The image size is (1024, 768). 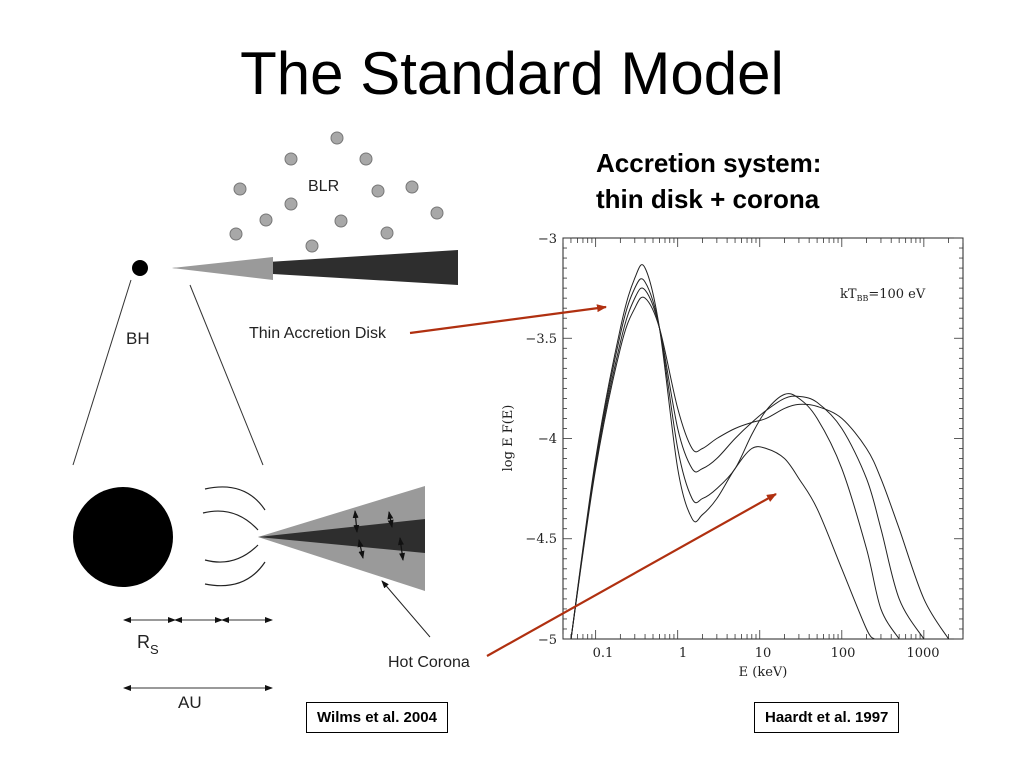 What do you see at coordinates (234, 536) in the screenshot?
I see `field-loops` at bounding box center [234, 536].